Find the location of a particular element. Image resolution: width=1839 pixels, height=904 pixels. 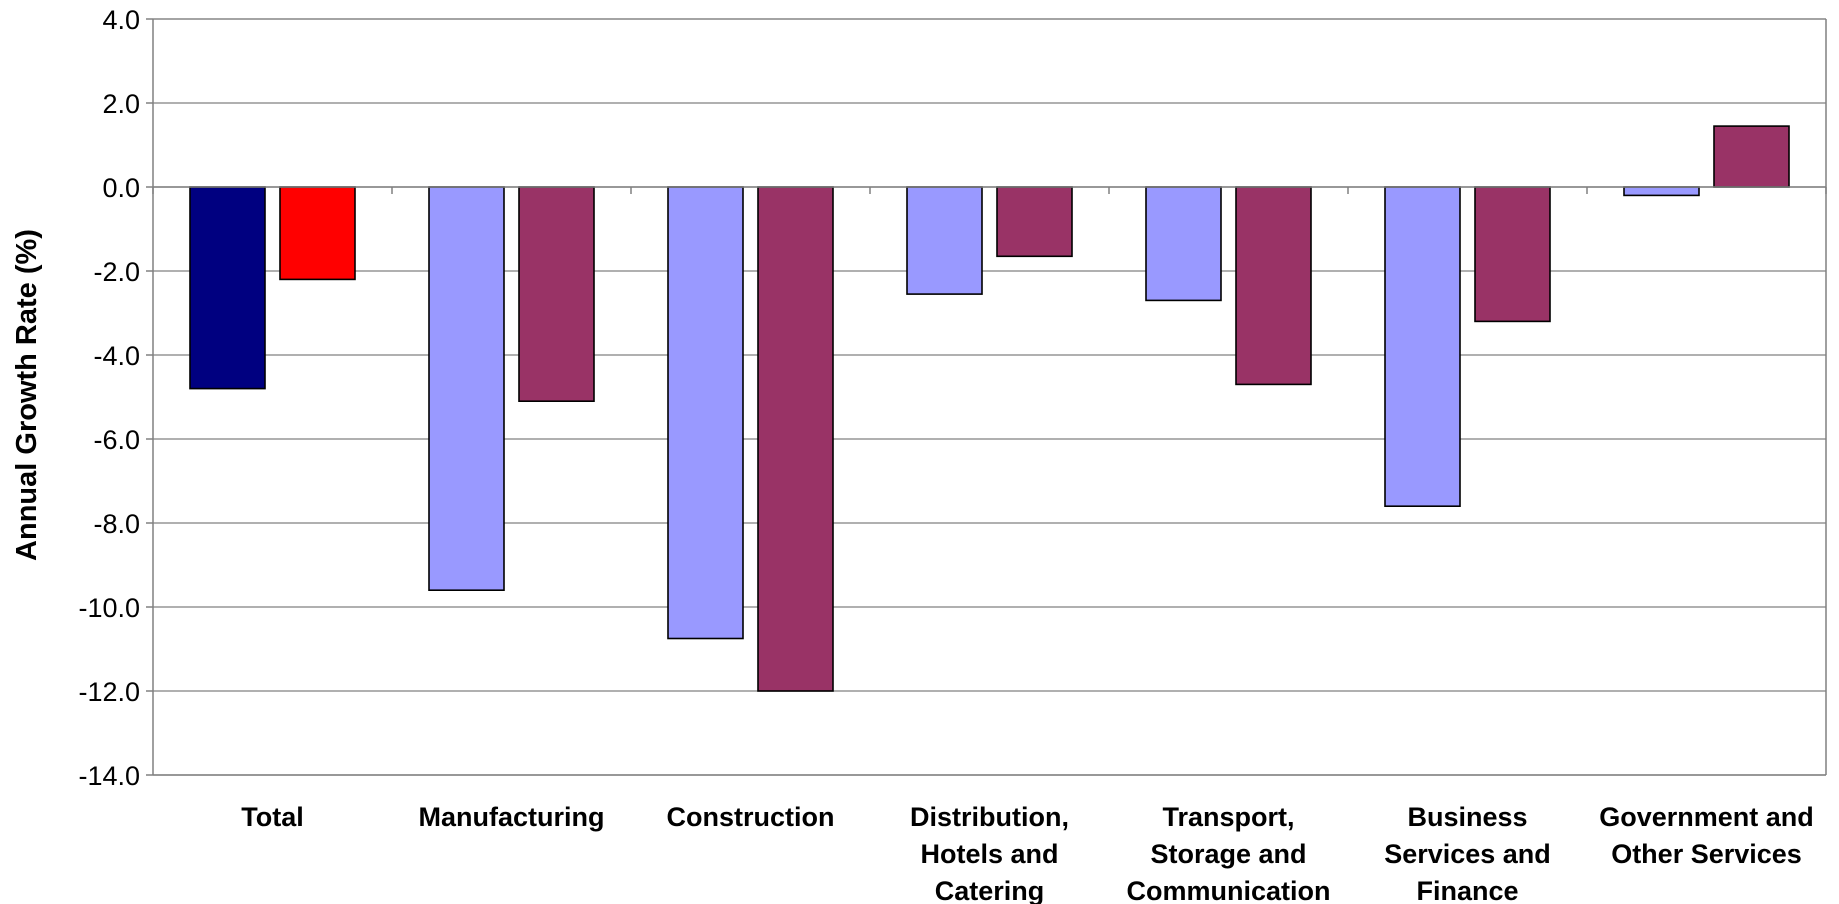

category-label: Manufacturing is located at coordinates (512, 817).